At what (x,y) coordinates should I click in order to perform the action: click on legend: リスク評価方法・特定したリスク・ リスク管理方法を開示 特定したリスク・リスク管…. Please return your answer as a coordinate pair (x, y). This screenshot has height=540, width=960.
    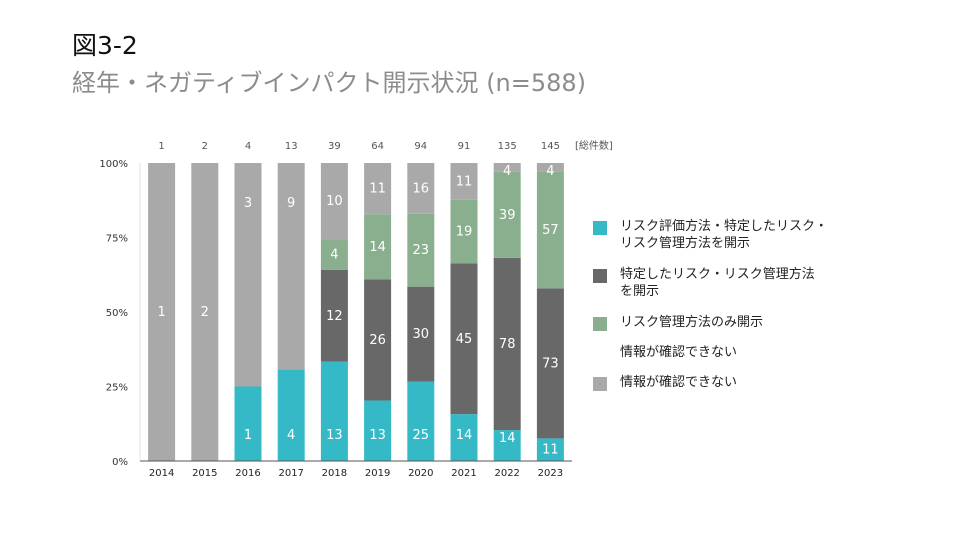
    Looking at the image, I should click on (718, 304).